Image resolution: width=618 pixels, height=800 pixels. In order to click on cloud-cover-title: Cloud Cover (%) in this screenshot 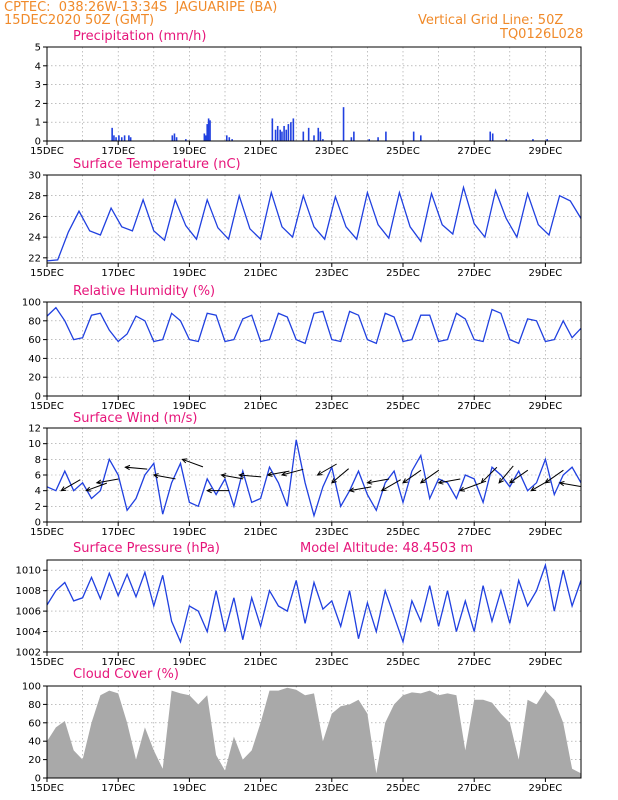, I will do `click(126, 674)`.